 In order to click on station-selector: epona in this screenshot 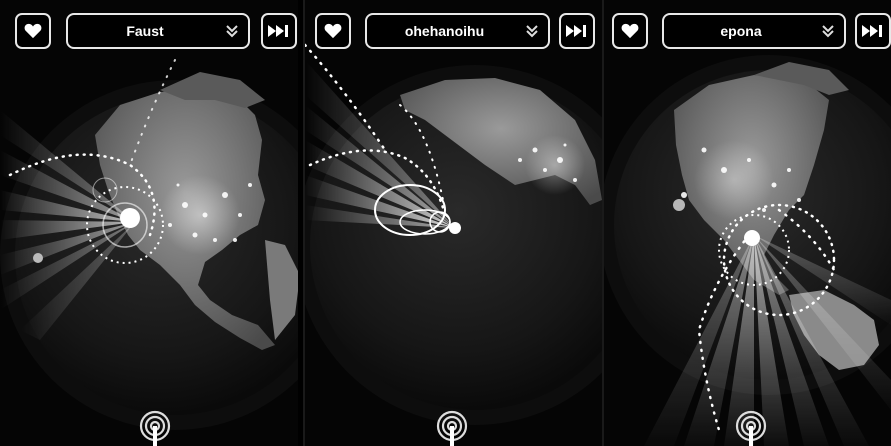, I will do `click(754, 31)`.